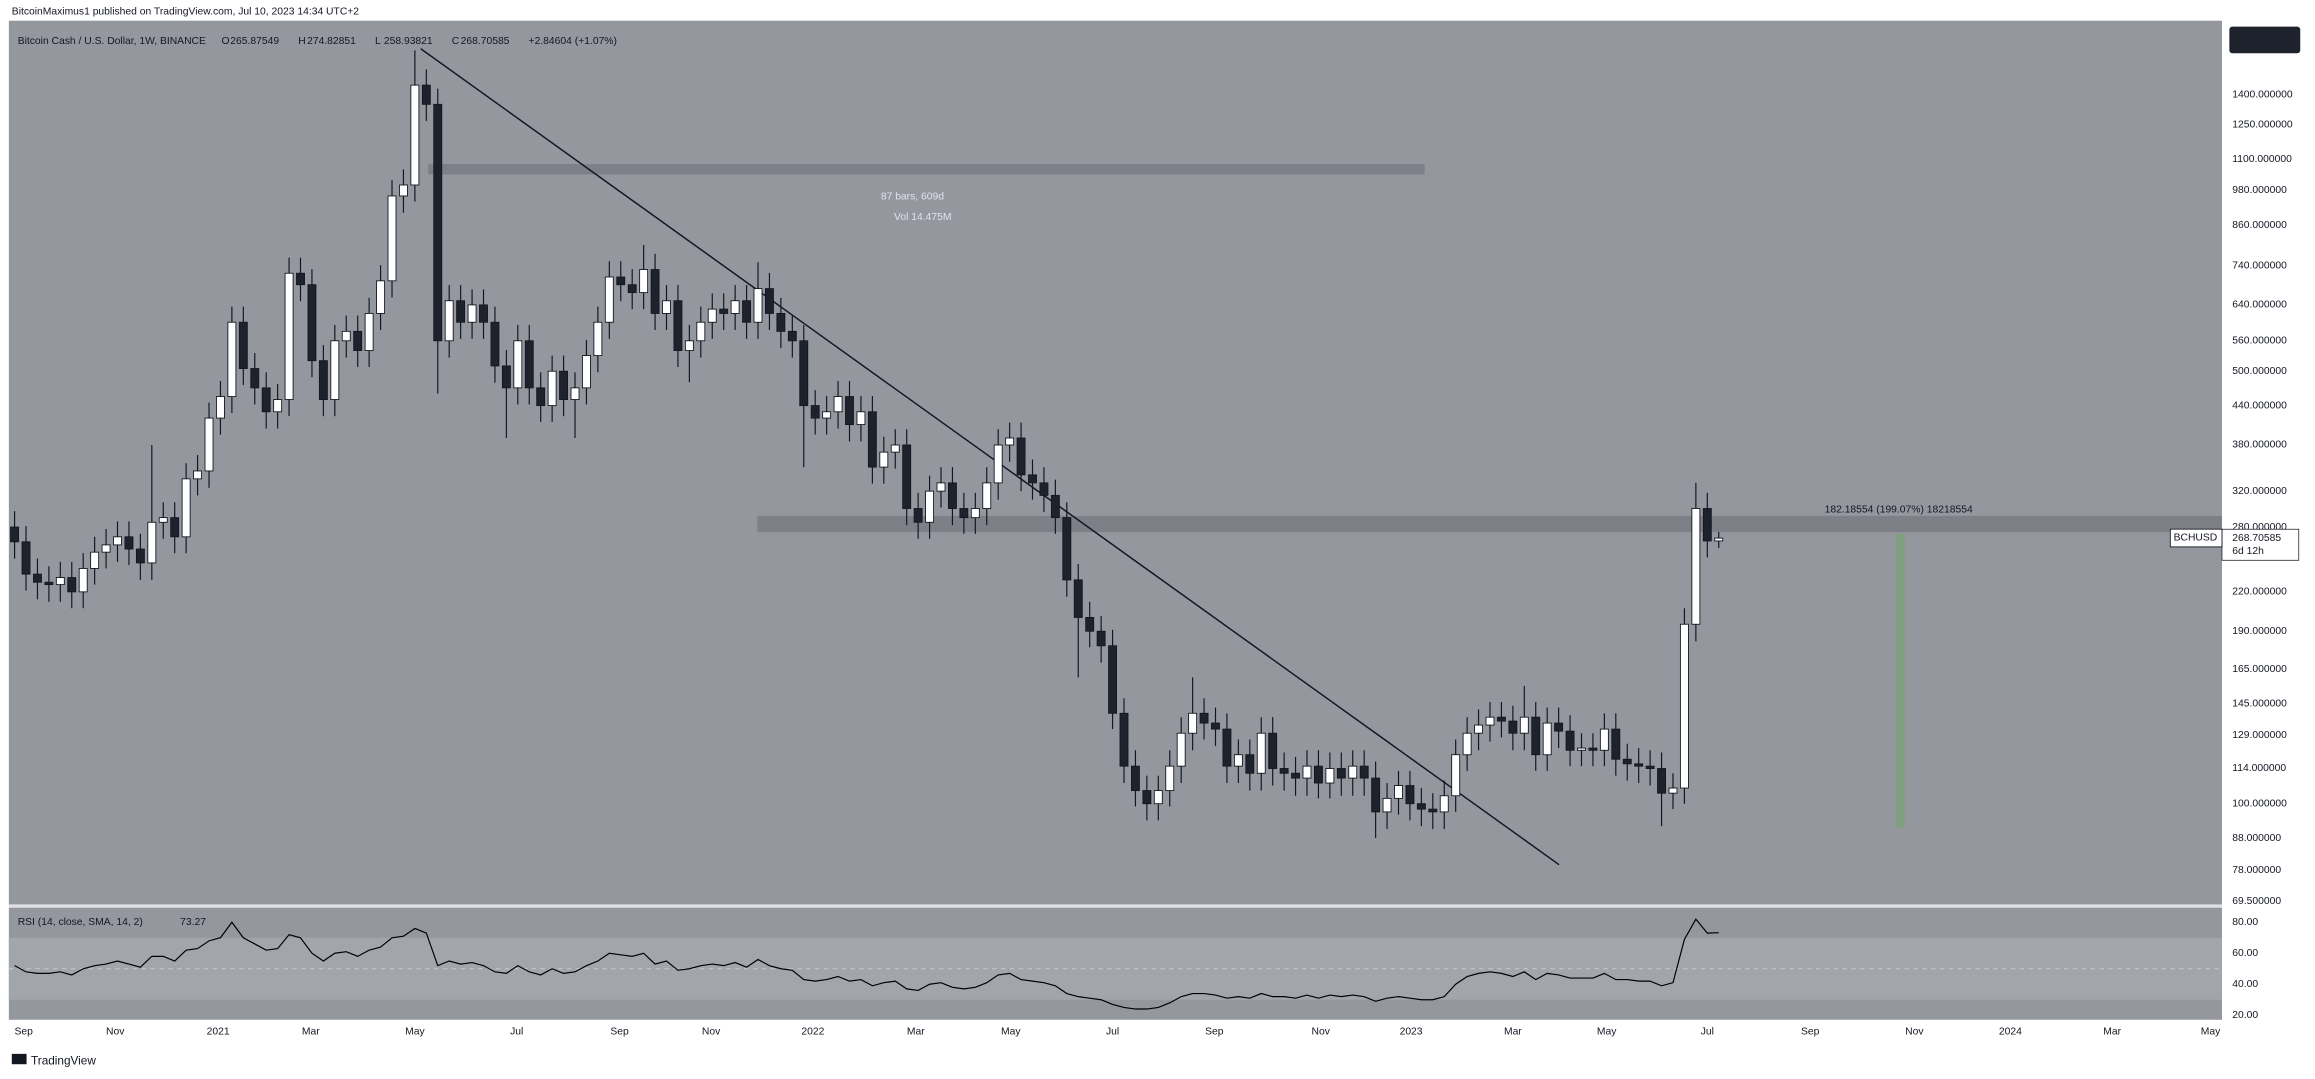 The width and height of the screenshot is (2315, 1079). What do you see at coordinates (112, 41) in the screenshot?
I see `symbol-title: Bitcoin Cash / U.S. Dollar, 1W, BINANCE` at bounding box center [112, 41].